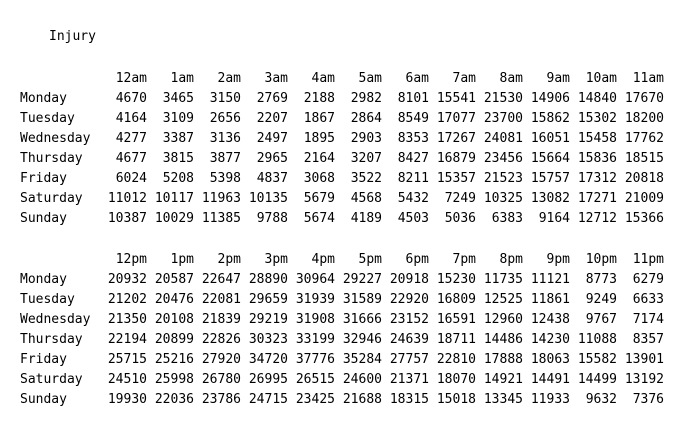 Image resolution: width=693 pixels, height=422 pixels. What do you see at coordinates (550, 178) in the screenshot?
I see `count-cell: 15757` at bounding box center [550, 178].